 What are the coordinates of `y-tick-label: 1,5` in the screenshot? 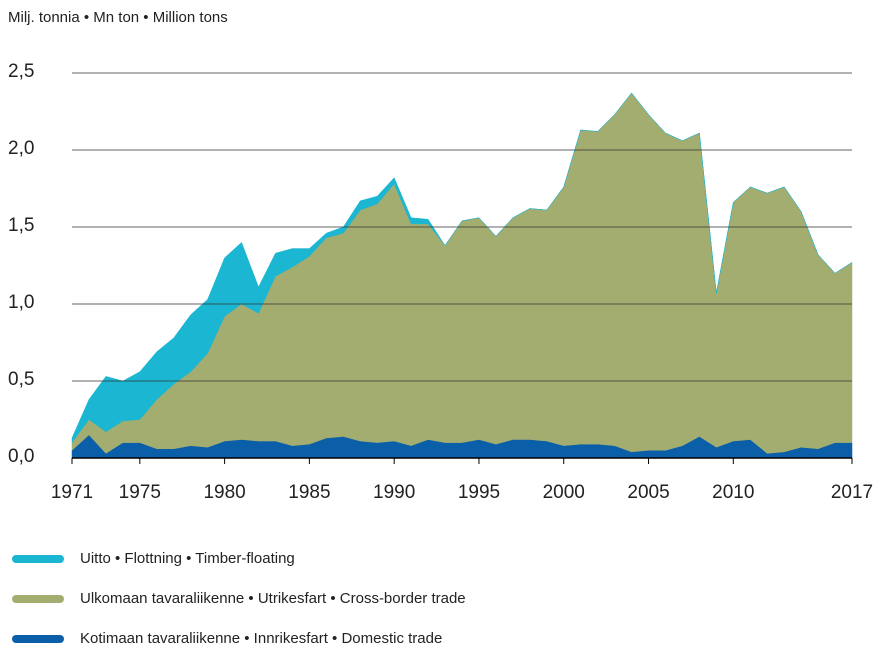 It's located at (21, 225).